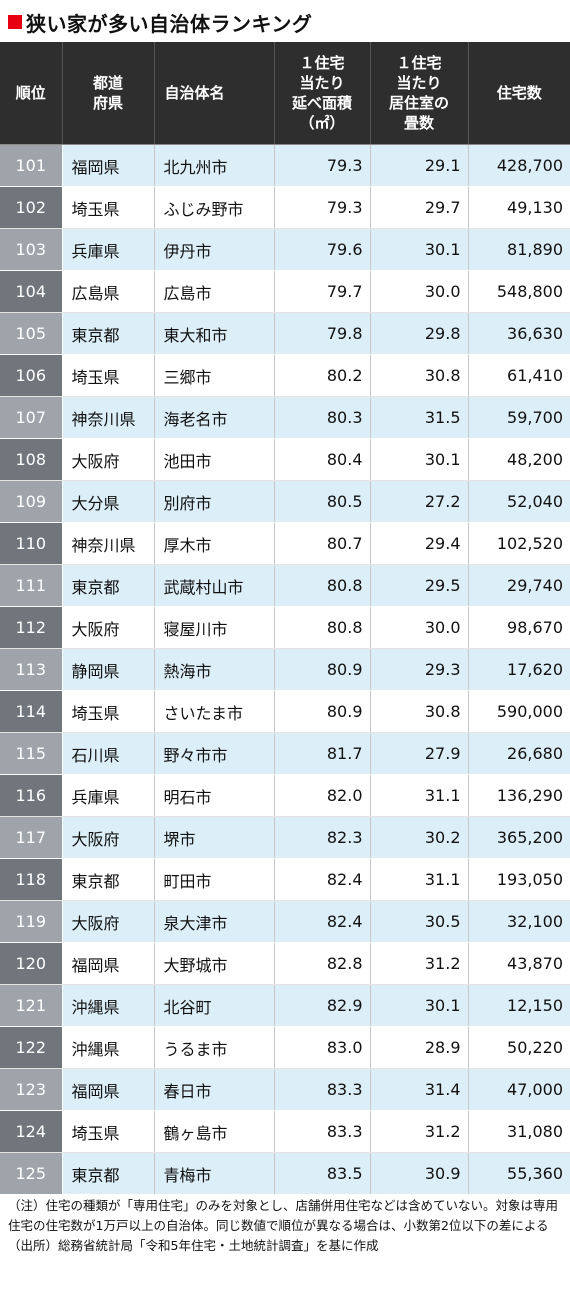  What do you see at coordinates (214, 1005) in the screenshot?
I see `municipality-cell: 北谷町` at bounding box center [214, 1005].